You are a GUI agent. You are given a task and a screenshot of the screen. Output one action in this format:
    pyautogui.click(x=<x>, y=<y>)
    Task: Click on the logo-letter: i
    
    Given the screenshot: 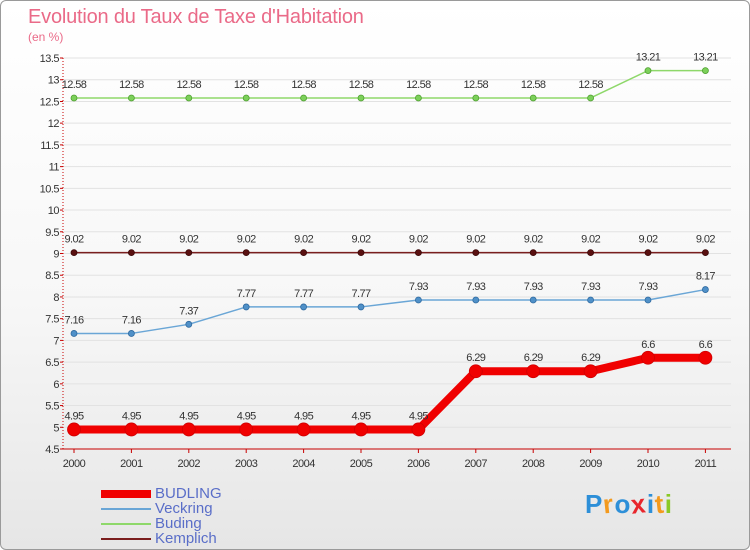 What is the action you would take?
    pyautogui.click(x=651, y=504)
    